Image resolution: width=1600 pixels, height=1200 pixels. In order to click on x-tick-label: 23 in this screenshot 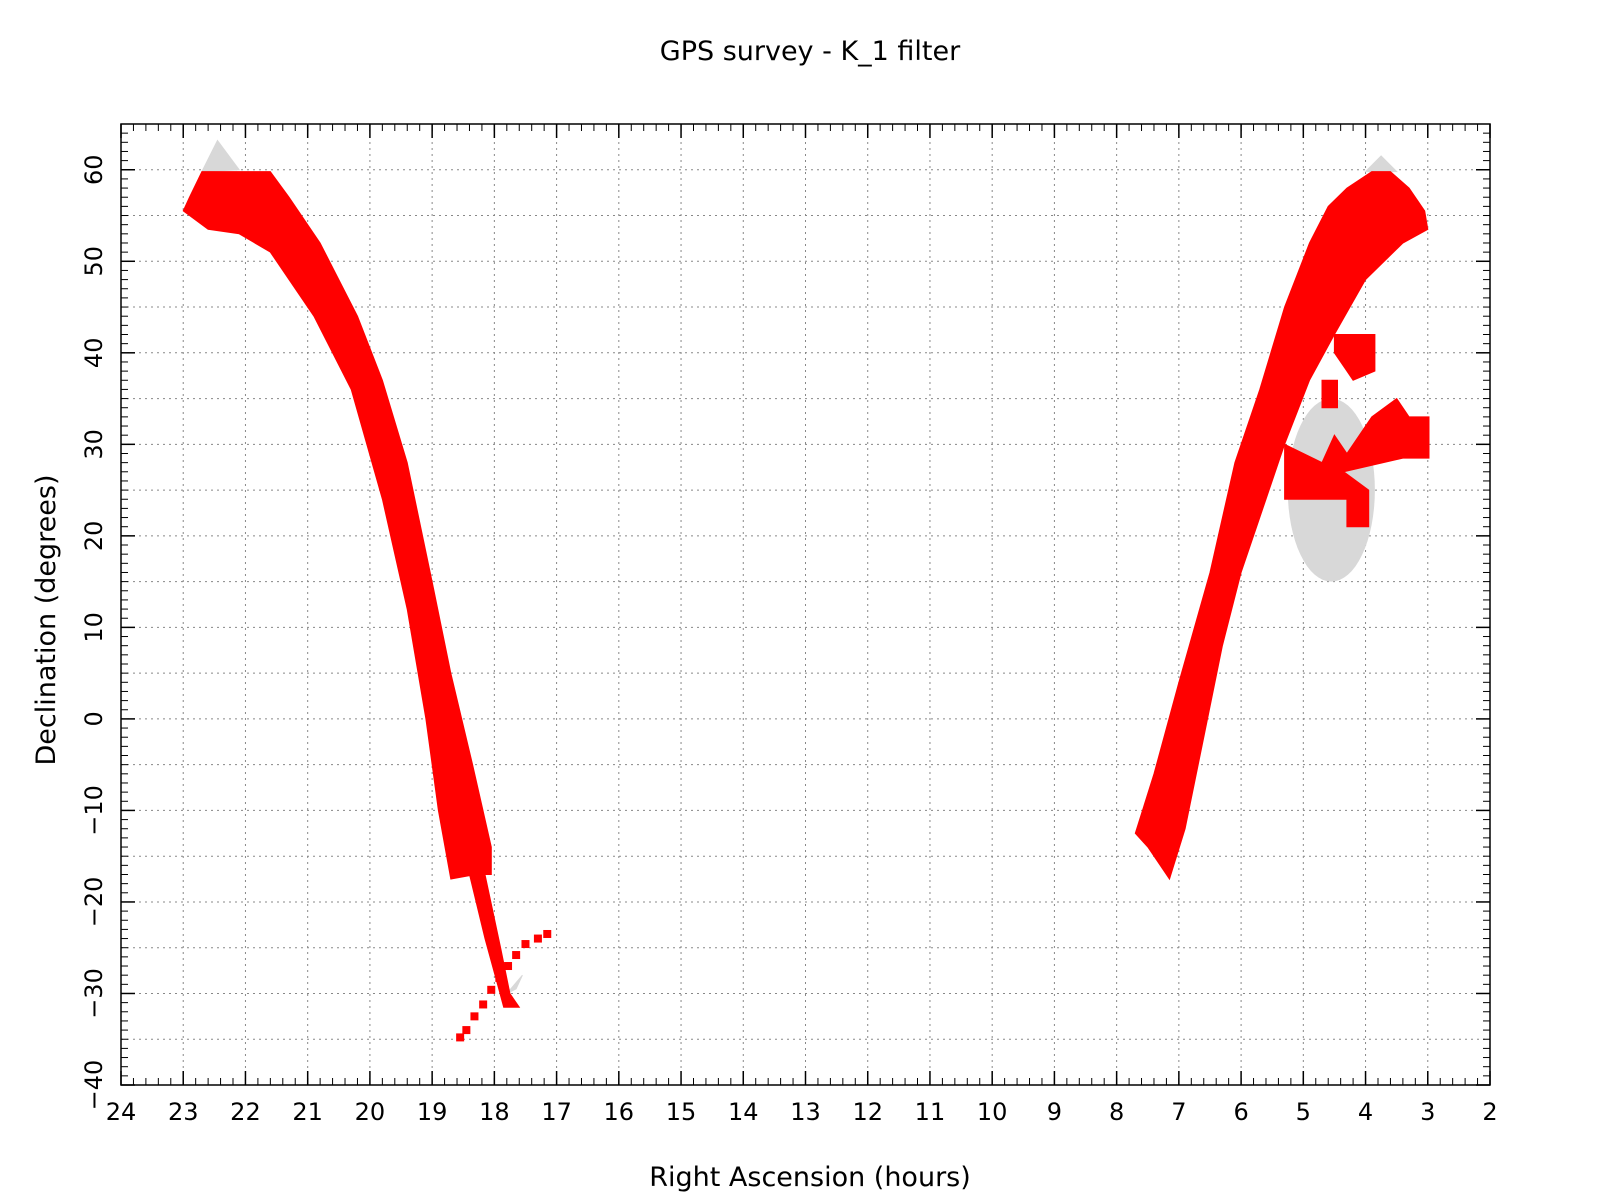, I will do `click(183, 1112)`.